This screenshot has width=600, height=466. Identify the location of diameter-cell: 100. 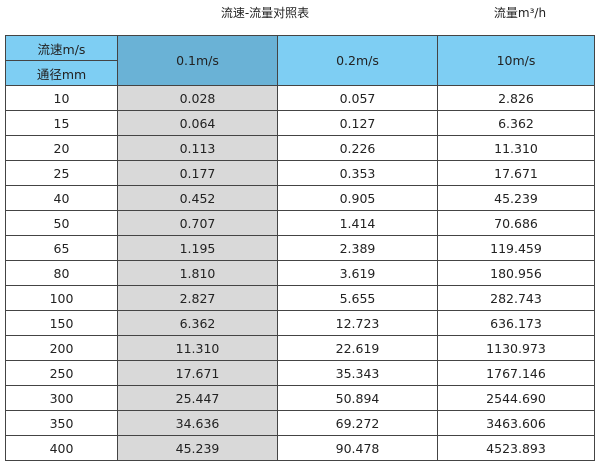
(61, 298).